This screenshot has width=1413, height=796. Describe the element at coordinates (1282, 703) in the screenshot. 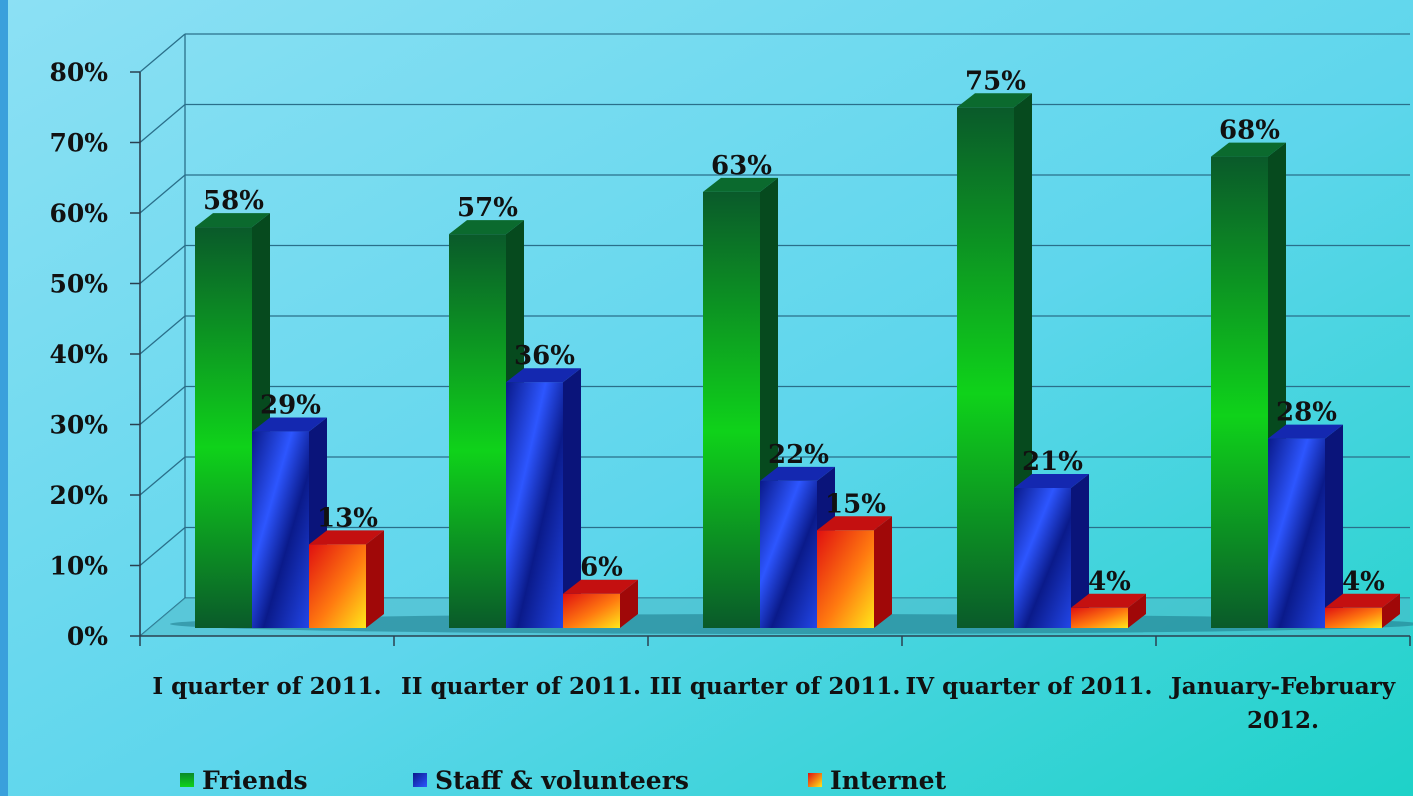

I see `x-category-label: January-February 2012.` at that location.